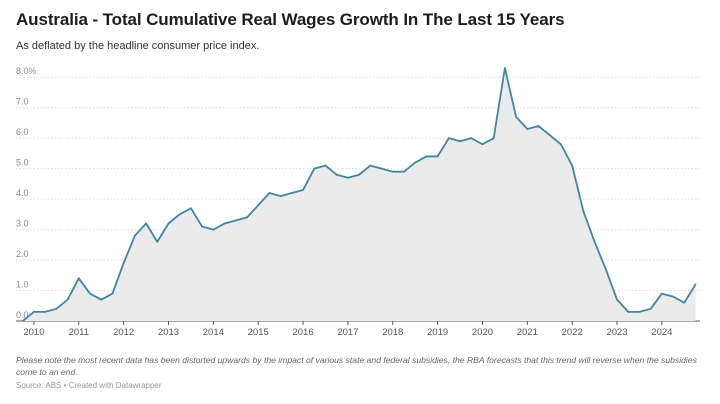 The height and width of the screenshot is (404, 720). What do you see at coordinates (482, 332) in the screenshot?
I see `x-tick-label: 2020` at bounding box center [482, 332].